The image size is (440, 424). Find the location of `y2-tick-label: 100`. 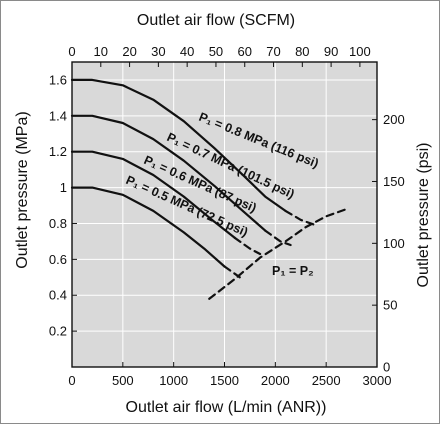

y2-tick-label: 100 is located at coordinates (394, 243).